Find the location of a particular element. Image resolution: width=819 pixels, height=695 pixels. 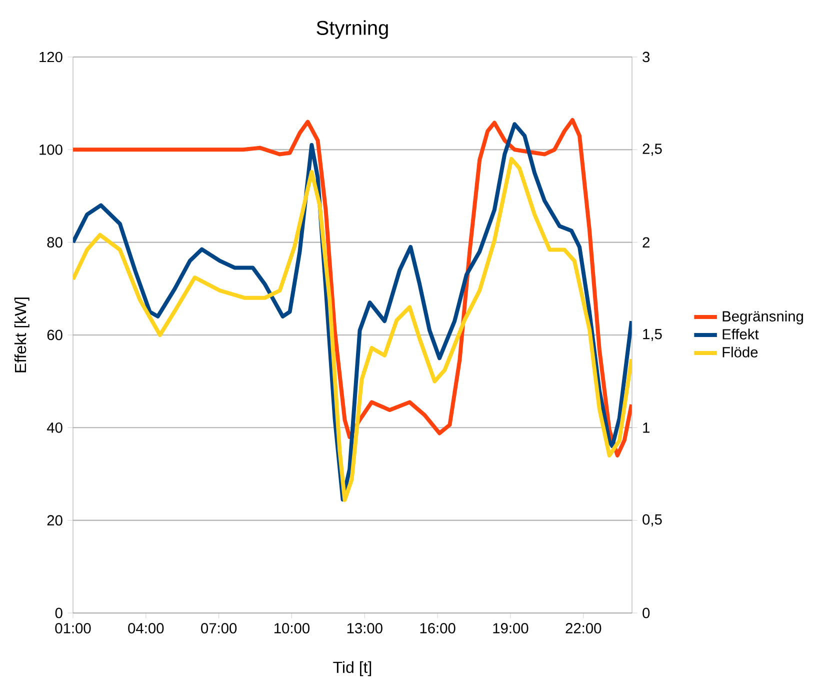

y2-tick-label: 0 is located at coordinates (646, 613).